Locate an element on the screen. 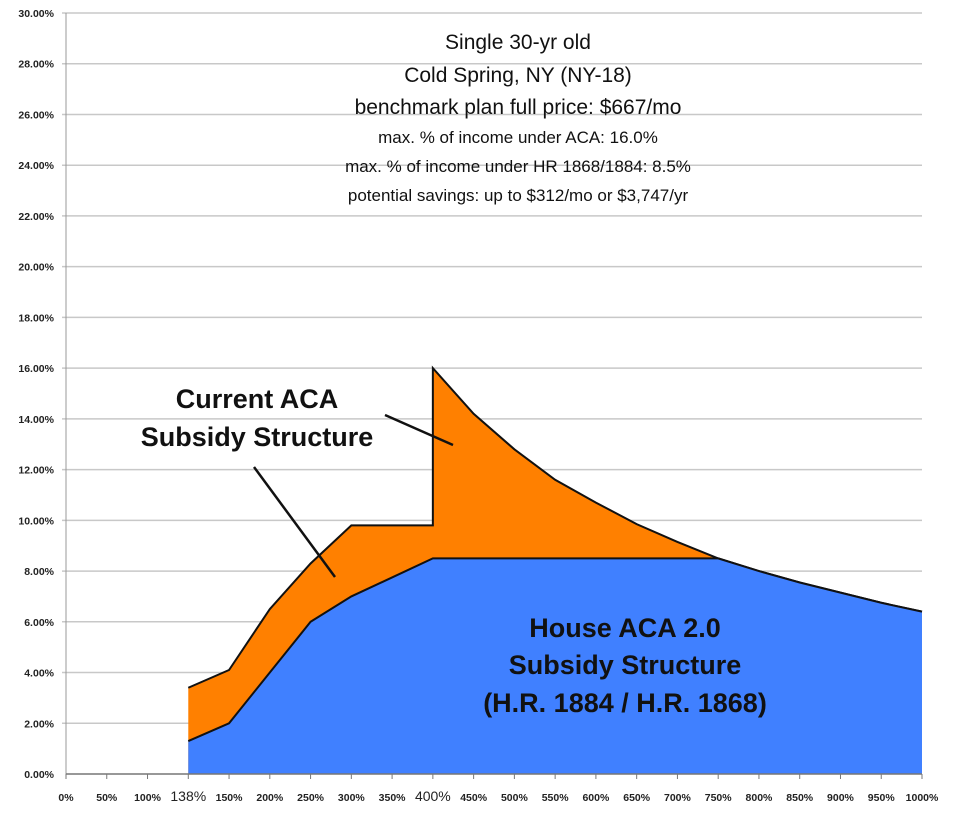  x-tick-label: 650% is located at coordinates (637, 798).